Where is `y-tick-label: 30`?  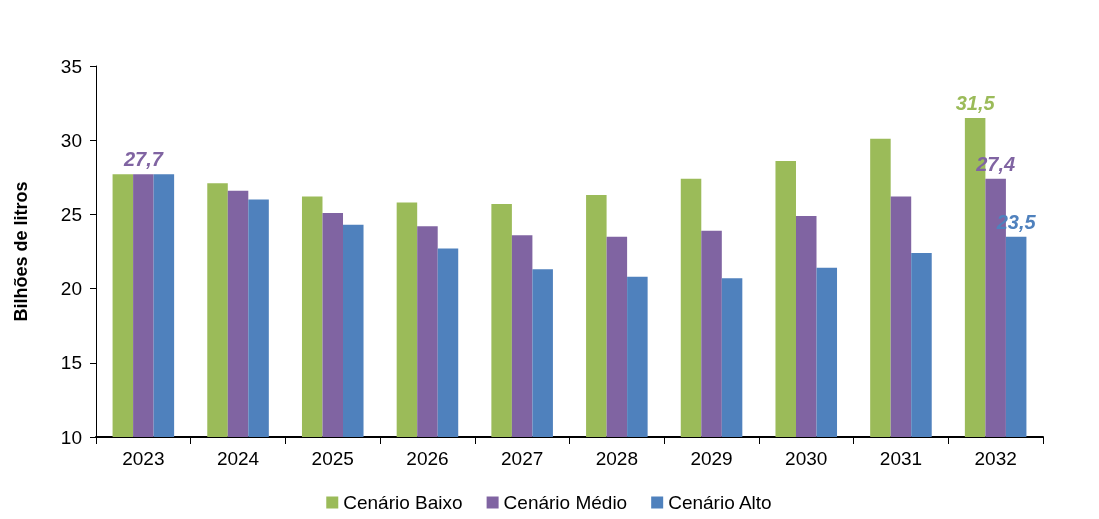 y-tick-label: 30 is located at coordinates (71, 140).